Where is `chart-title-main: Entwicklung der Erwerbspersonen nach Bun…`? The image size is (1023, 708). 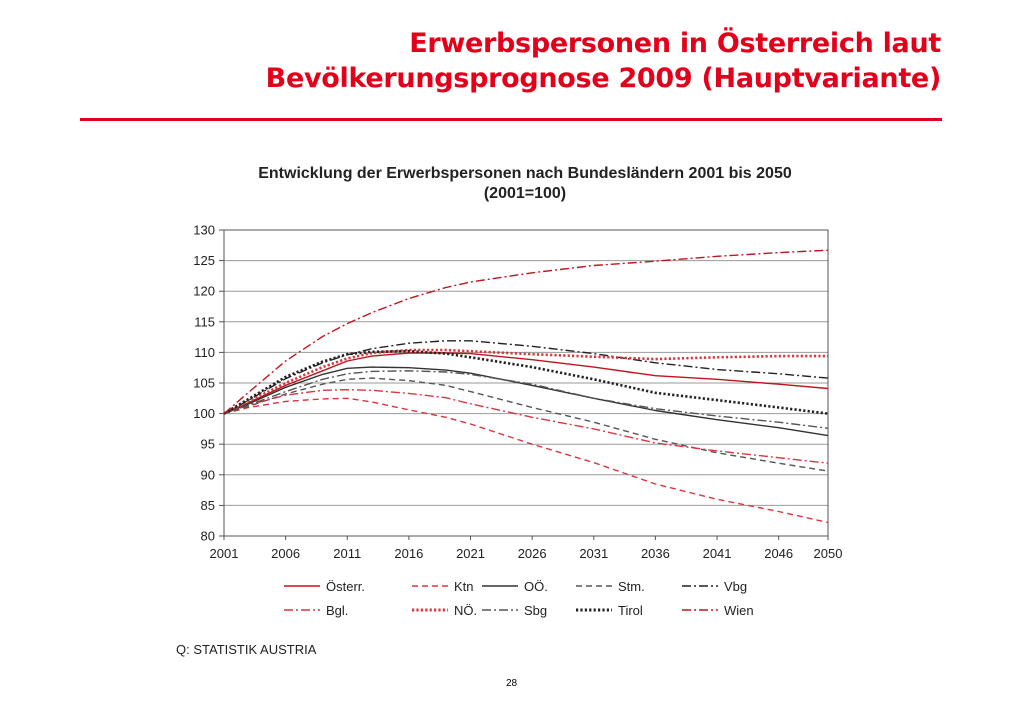
chart-title-main: Entwicklung der Erwerbspersonen nach Bun… is located at coordinates (525, 173).